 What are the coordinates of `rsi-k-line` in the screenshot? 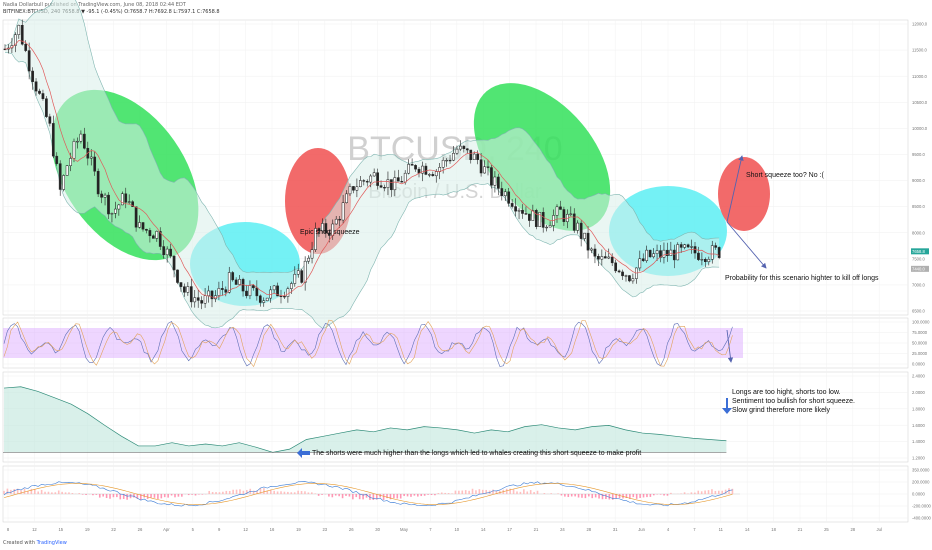 It's located at (368, 344).